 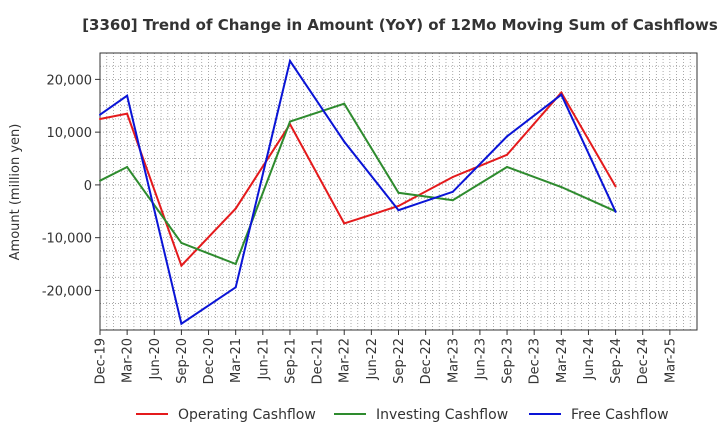 I want to click on x-tick-label: Sep-20, so click(x=182, y=361).